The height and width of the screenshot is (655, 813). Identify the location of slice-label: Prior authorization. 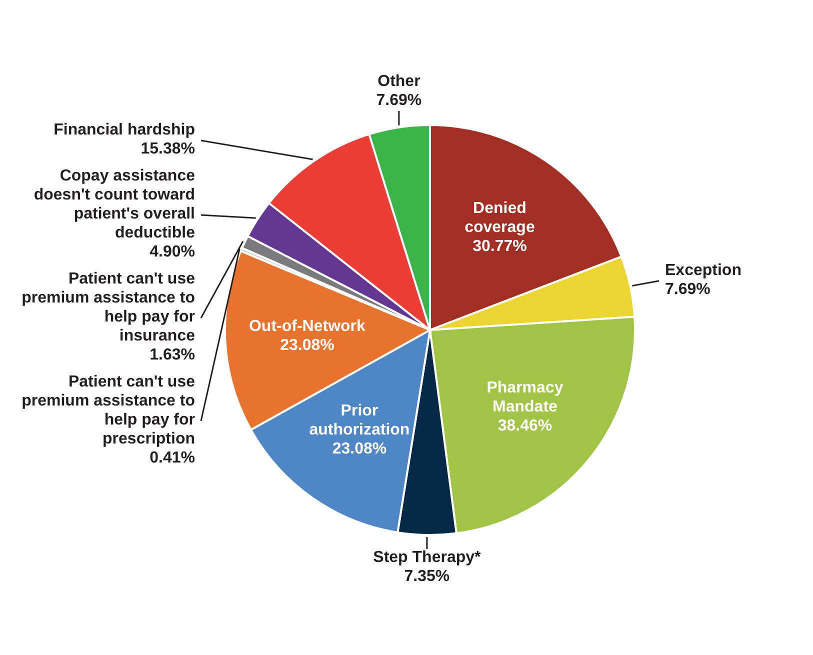
(359, 420).